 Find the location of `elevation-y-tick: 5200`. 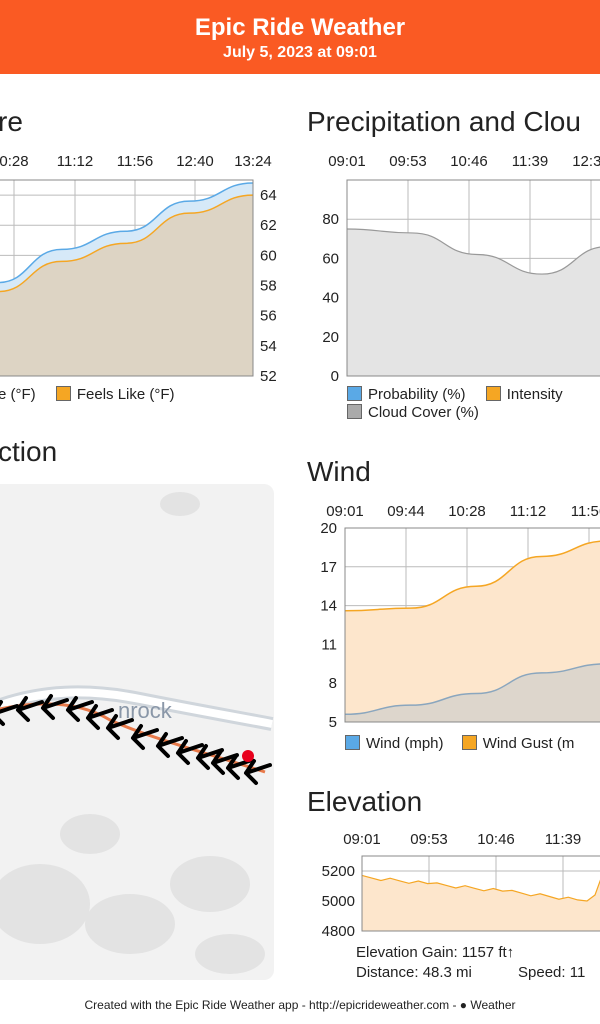

elevation-y-tick: 5200 is located at coordinates (338, 871).